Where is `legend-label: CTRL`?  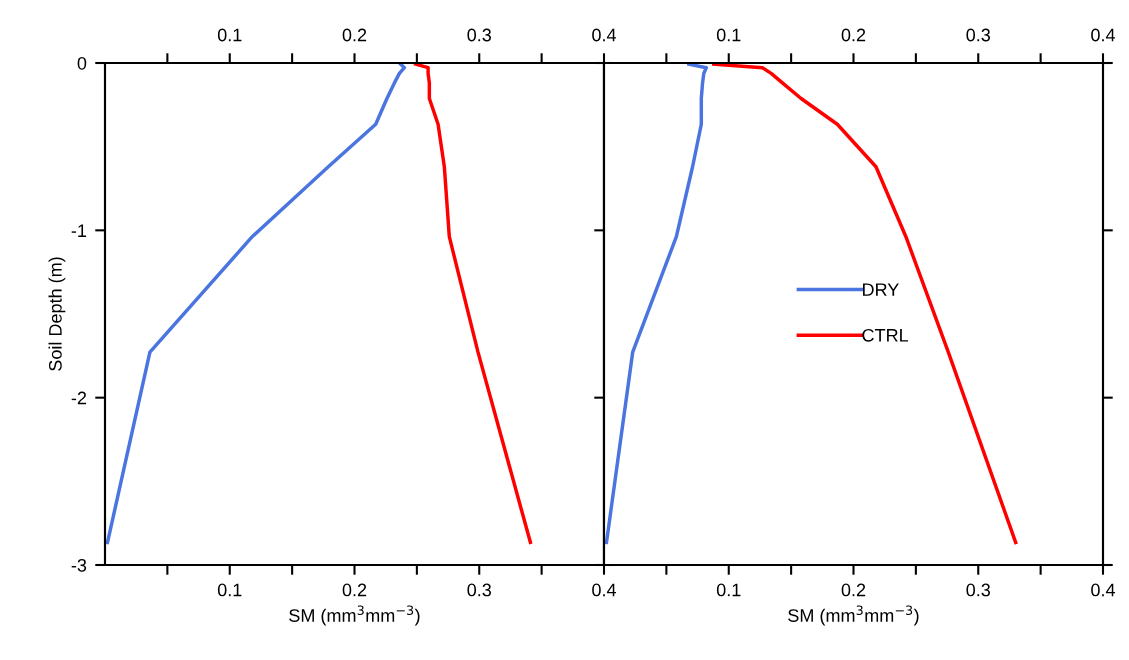
legend-label: CTRL is located at coordinates (885, 335).